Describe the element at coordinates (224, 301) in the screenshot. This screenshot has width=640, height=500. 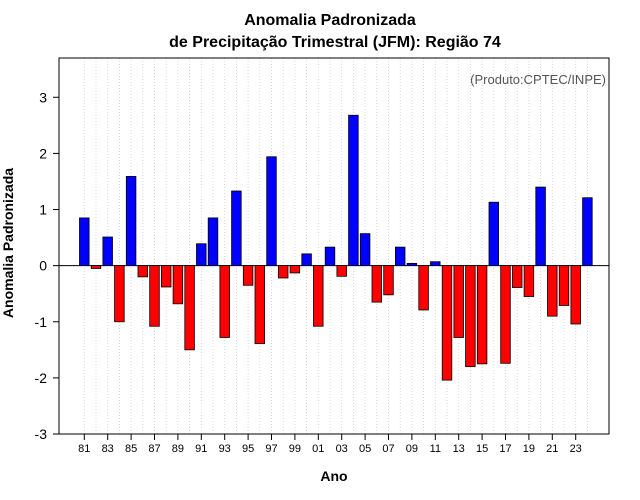
I see `bar-1993` at that location.